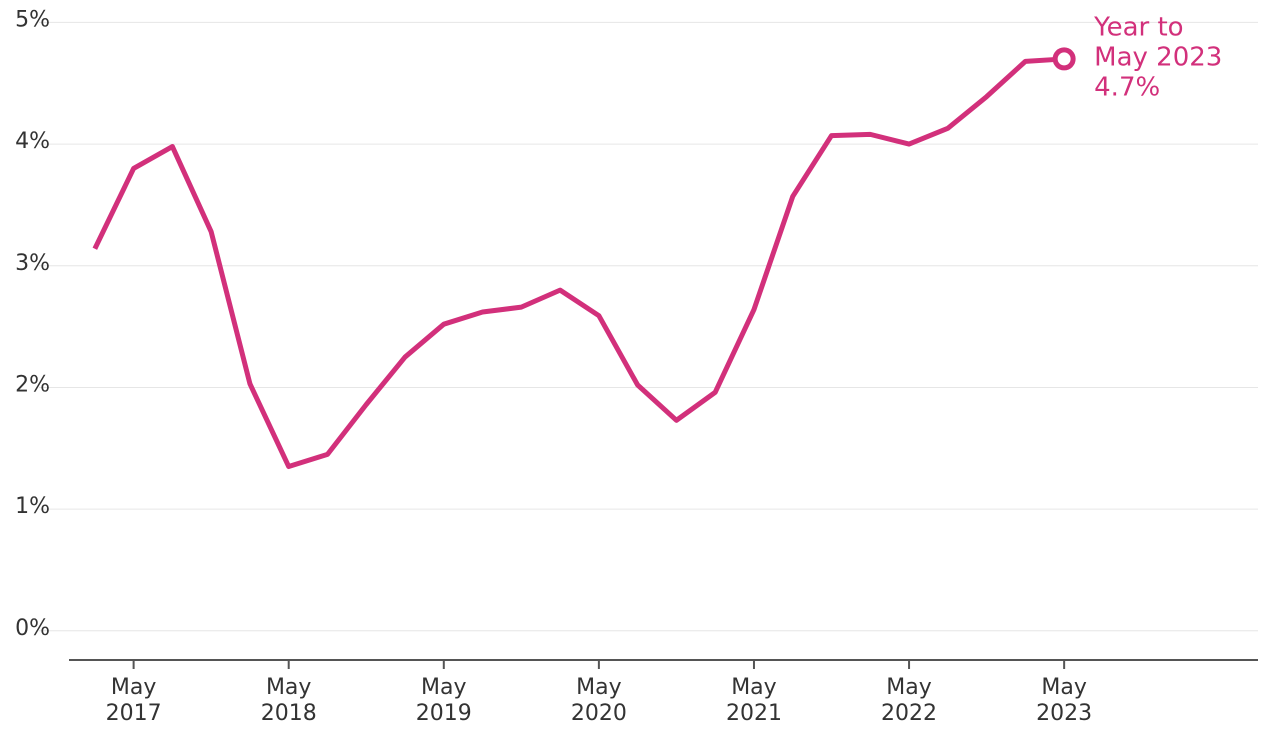 The height and width of the screenshot is (743, 1280). I want to click on x-tick-label: May 2019, so click(443, 700).